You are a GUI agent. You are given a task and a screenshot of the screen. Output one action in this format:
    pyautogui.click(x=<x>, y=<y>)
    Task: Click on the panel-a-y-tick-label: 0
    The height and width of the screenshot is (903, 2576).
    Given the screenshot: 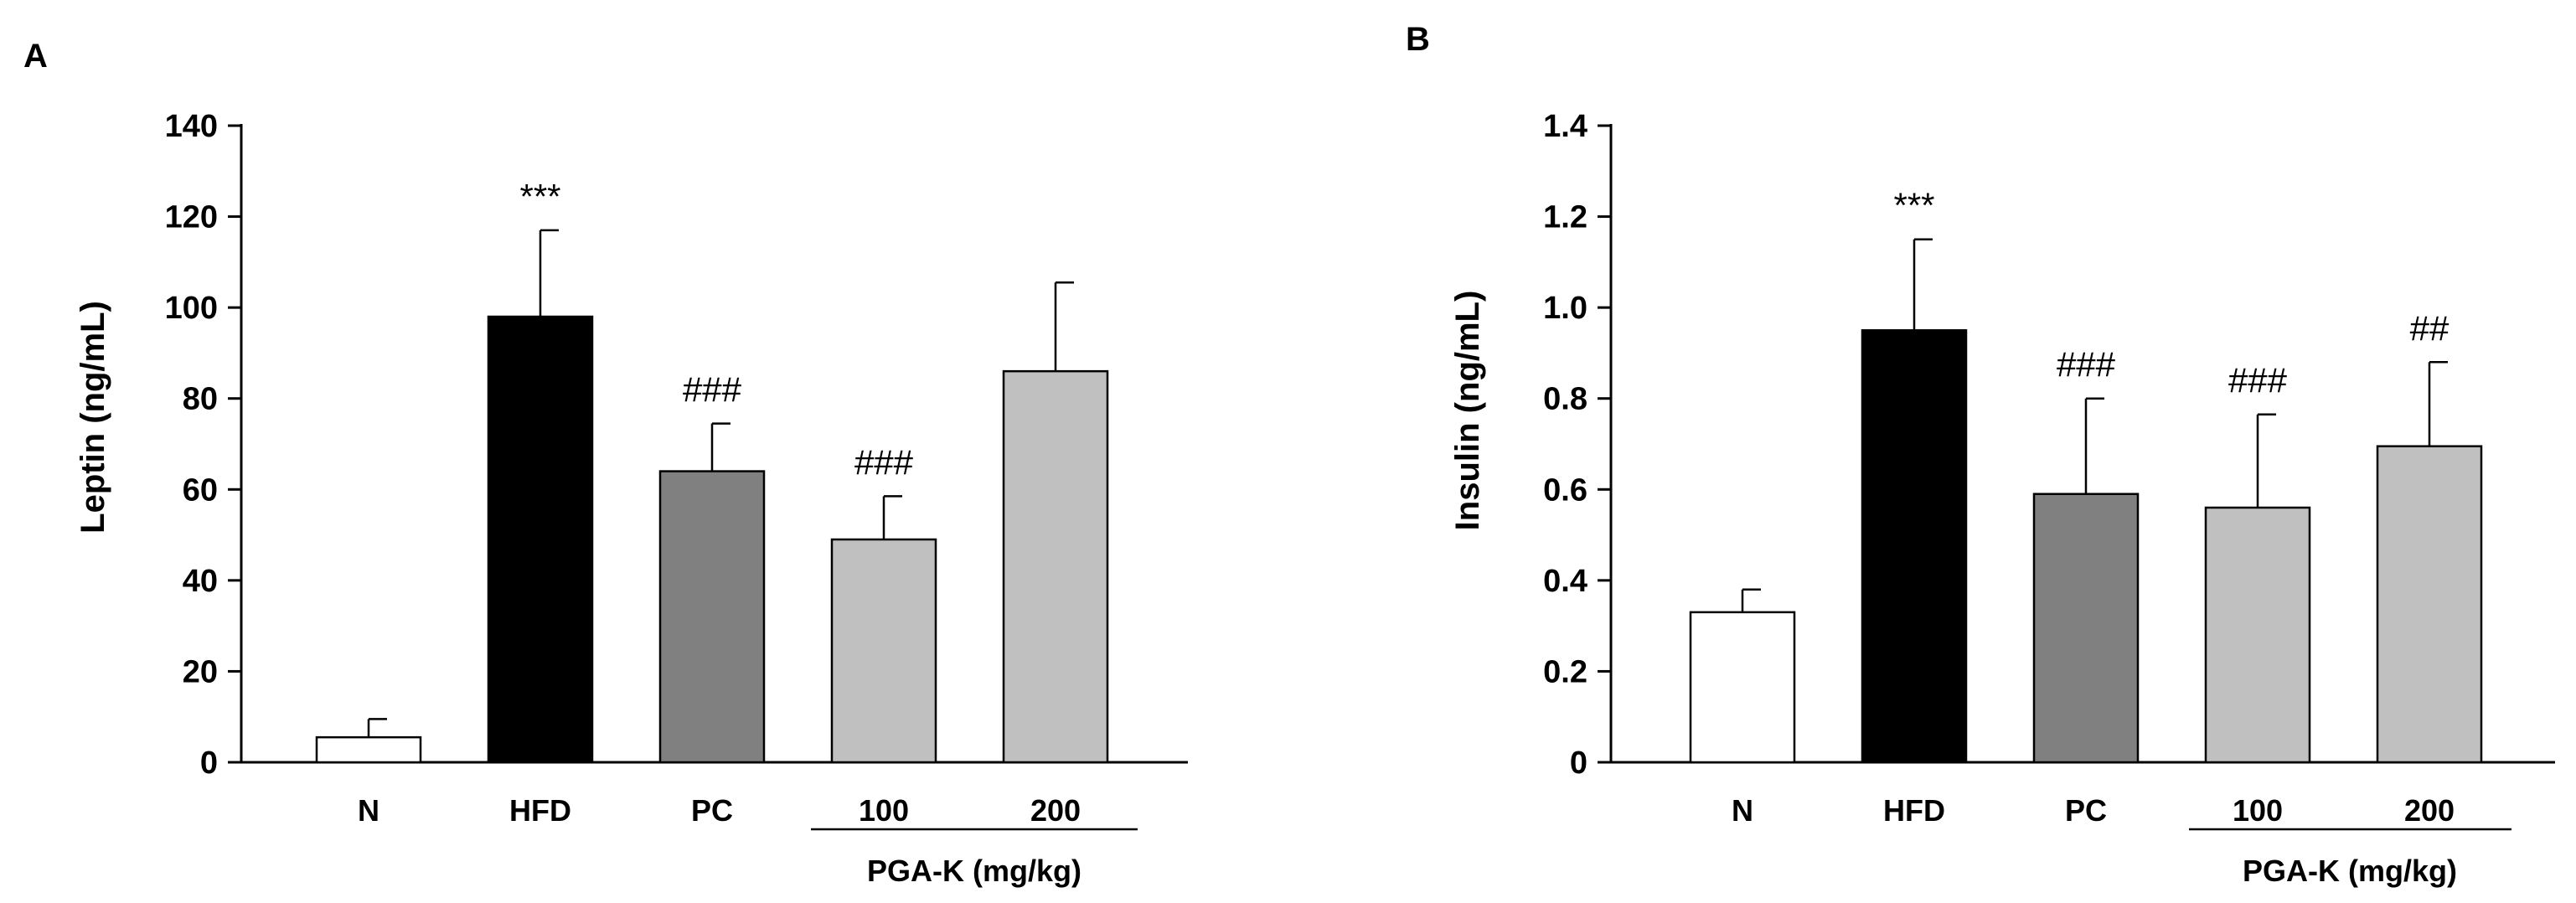 What is the action you would take?
    pyautogui.click(x=209, y=763)
    